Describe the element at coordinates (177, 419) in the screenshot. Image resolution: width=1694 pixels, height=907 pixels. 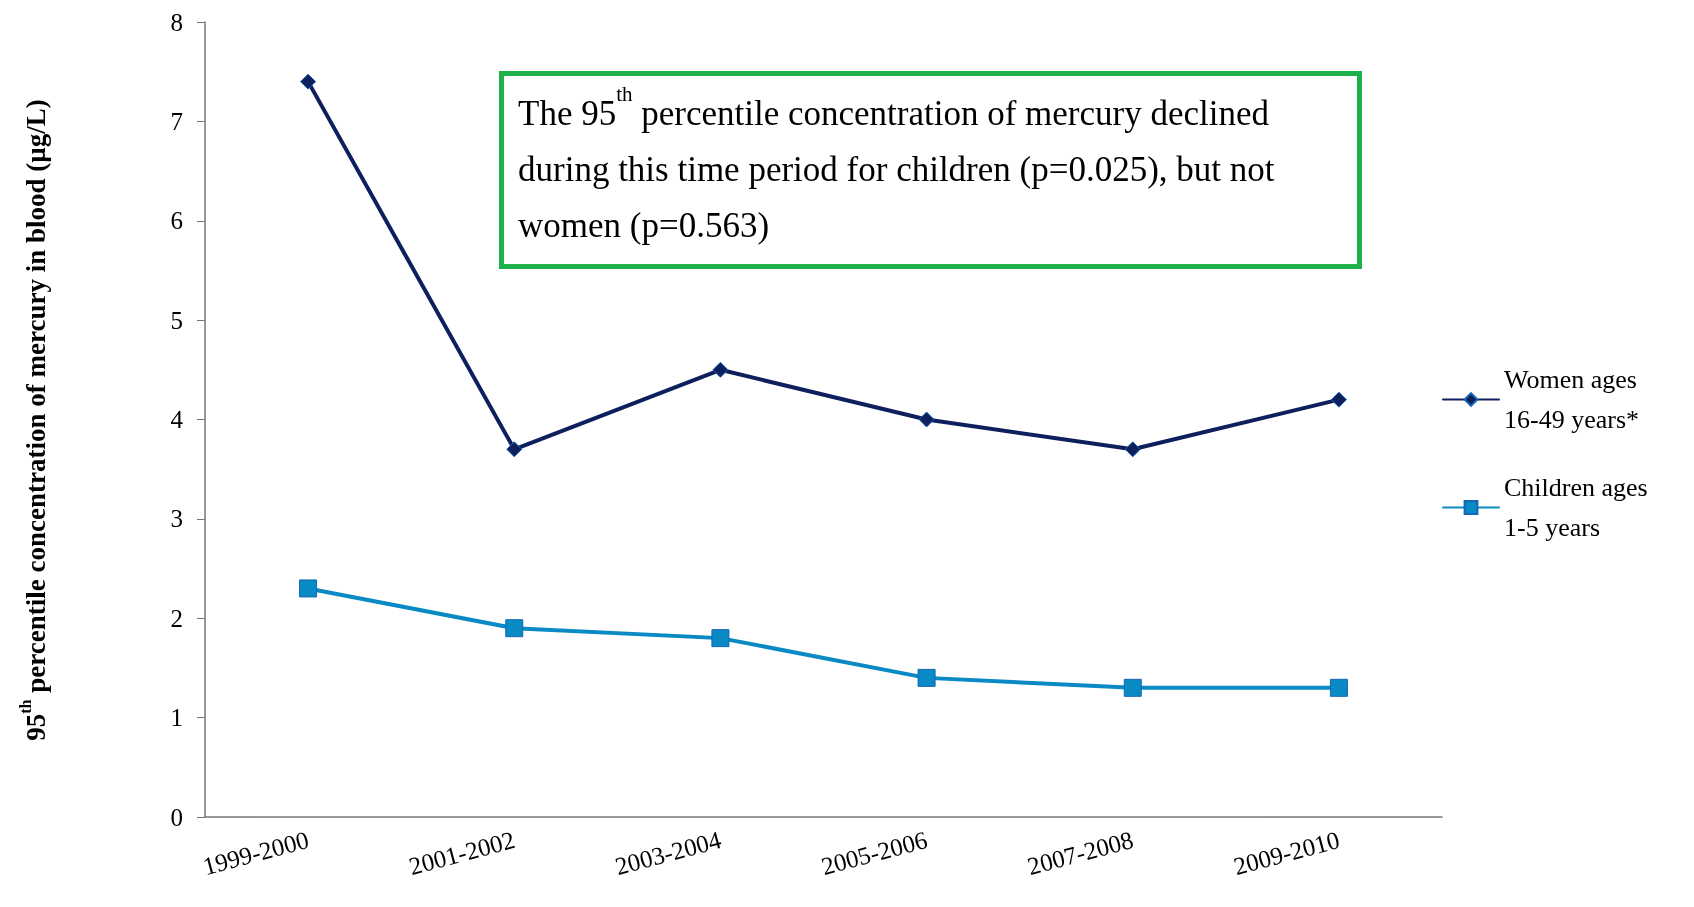
I see `y-tick-label: 4` at that location.